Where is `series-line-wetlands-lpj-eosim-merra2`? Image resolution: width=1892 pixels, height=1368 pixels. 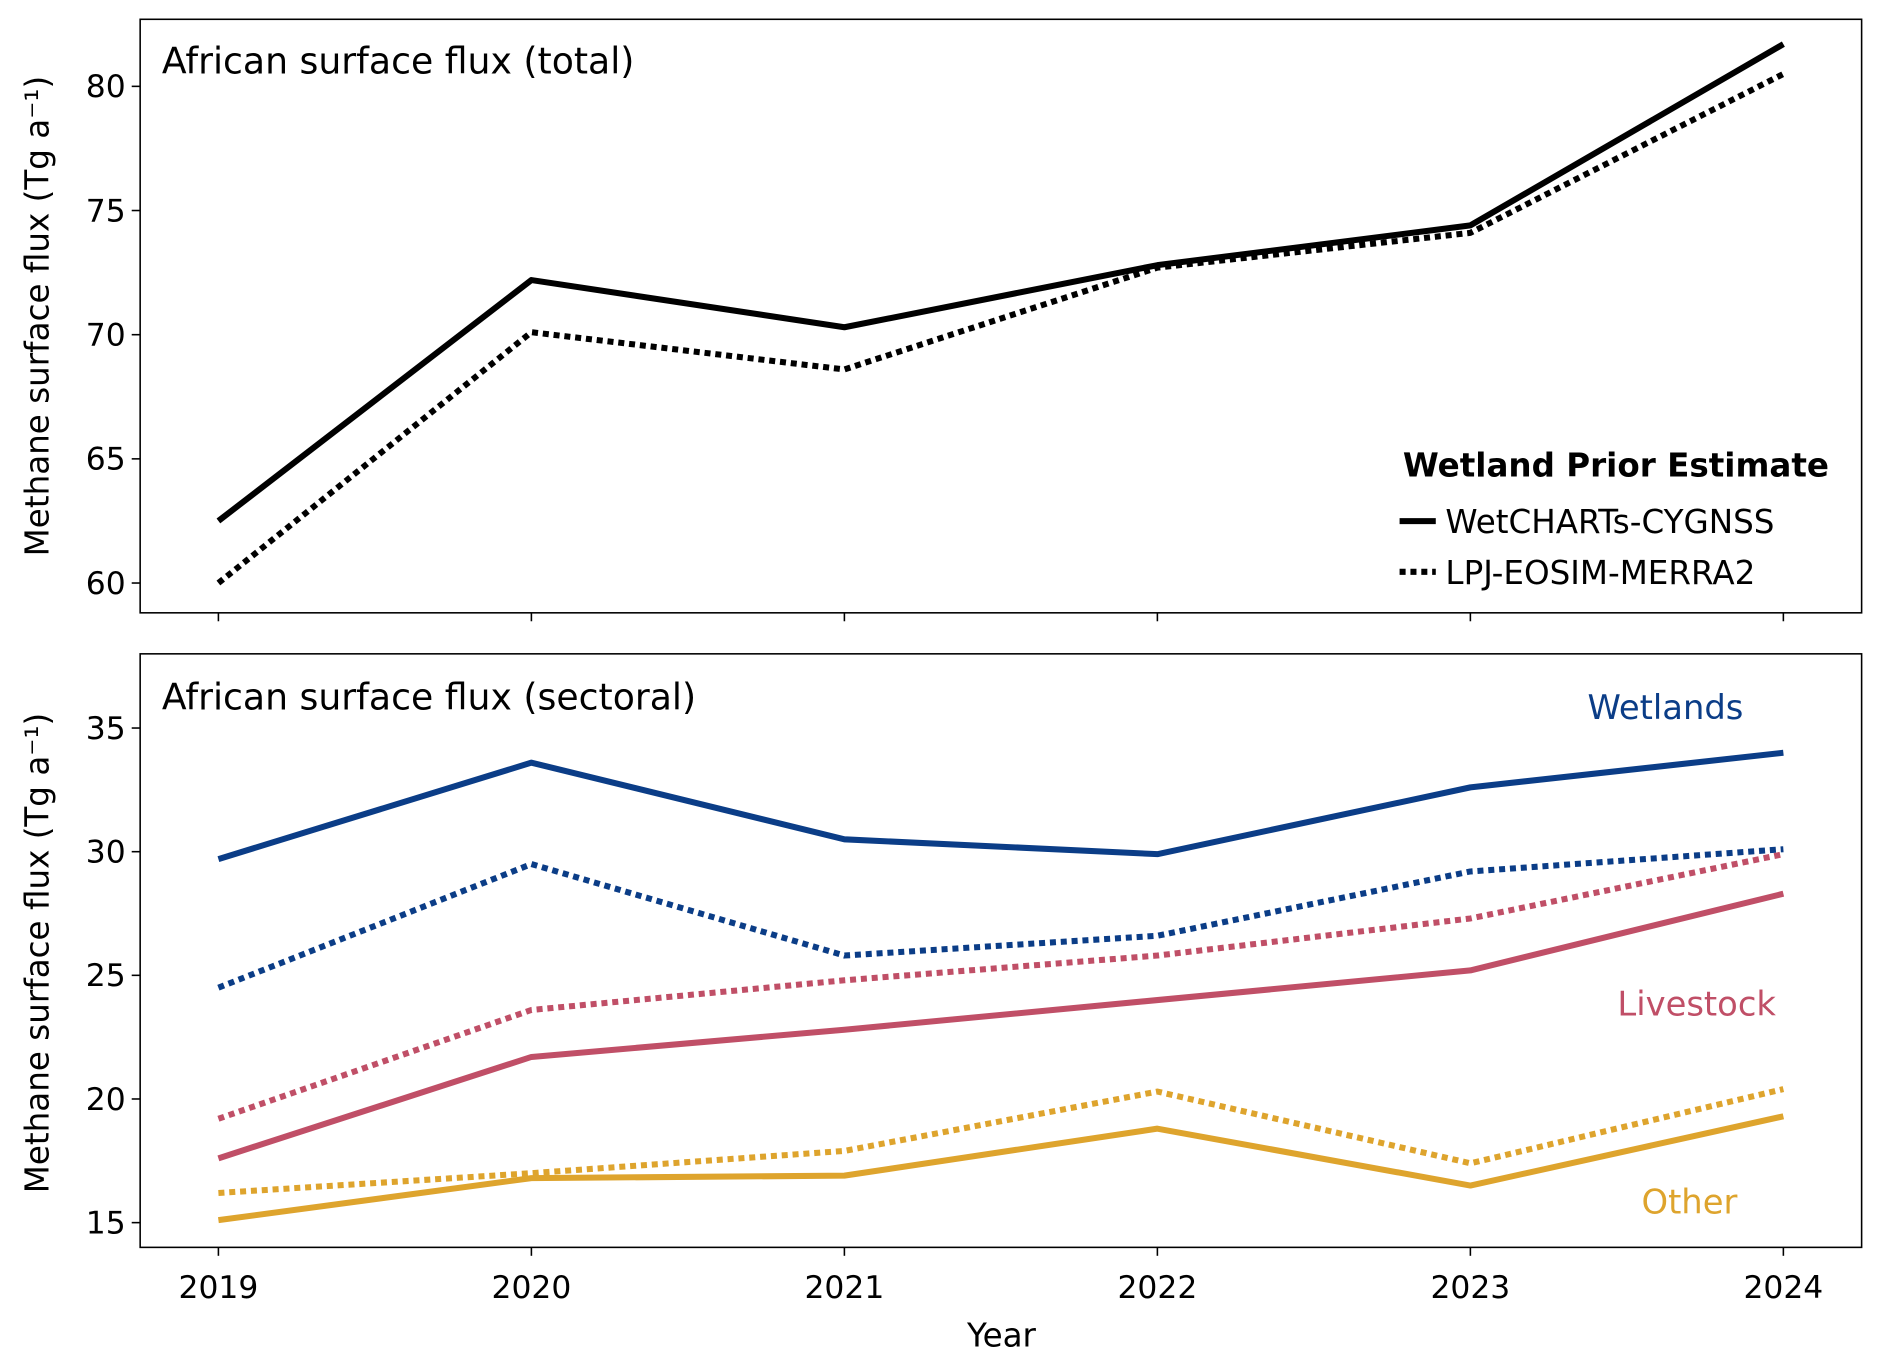 series-line-wetlands-lpj-eosim-merra2 is located at coordinates (1000, 918).